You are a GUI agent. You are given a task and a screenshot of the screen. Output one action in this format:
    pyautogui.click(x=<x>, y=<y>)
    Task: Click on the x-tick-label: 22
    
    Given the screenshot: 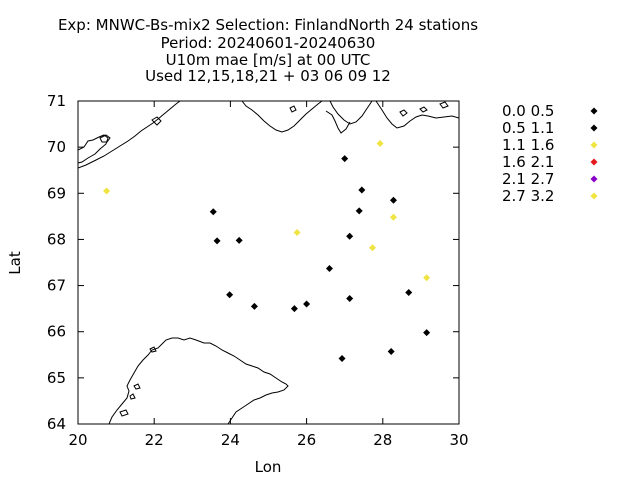 What is the action you would take?
    pyautogui.click(x=154, y=440)
    